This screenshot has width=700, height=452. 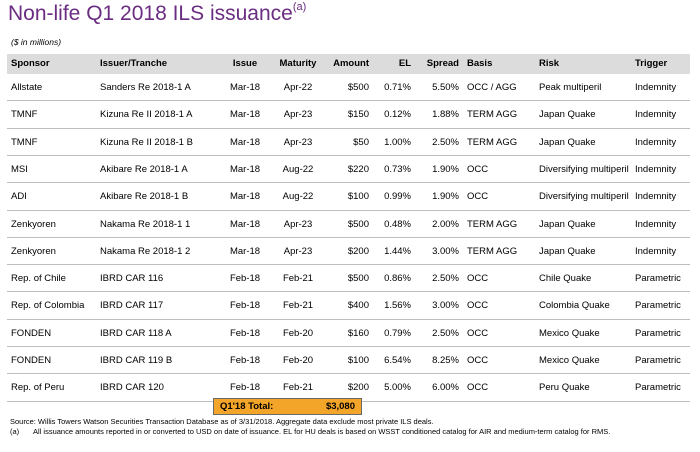 What do you see at coordinates (298, 360) in the screenshot?
I see `cell-maturity: Feb-20` at bounding box center [298, 360].